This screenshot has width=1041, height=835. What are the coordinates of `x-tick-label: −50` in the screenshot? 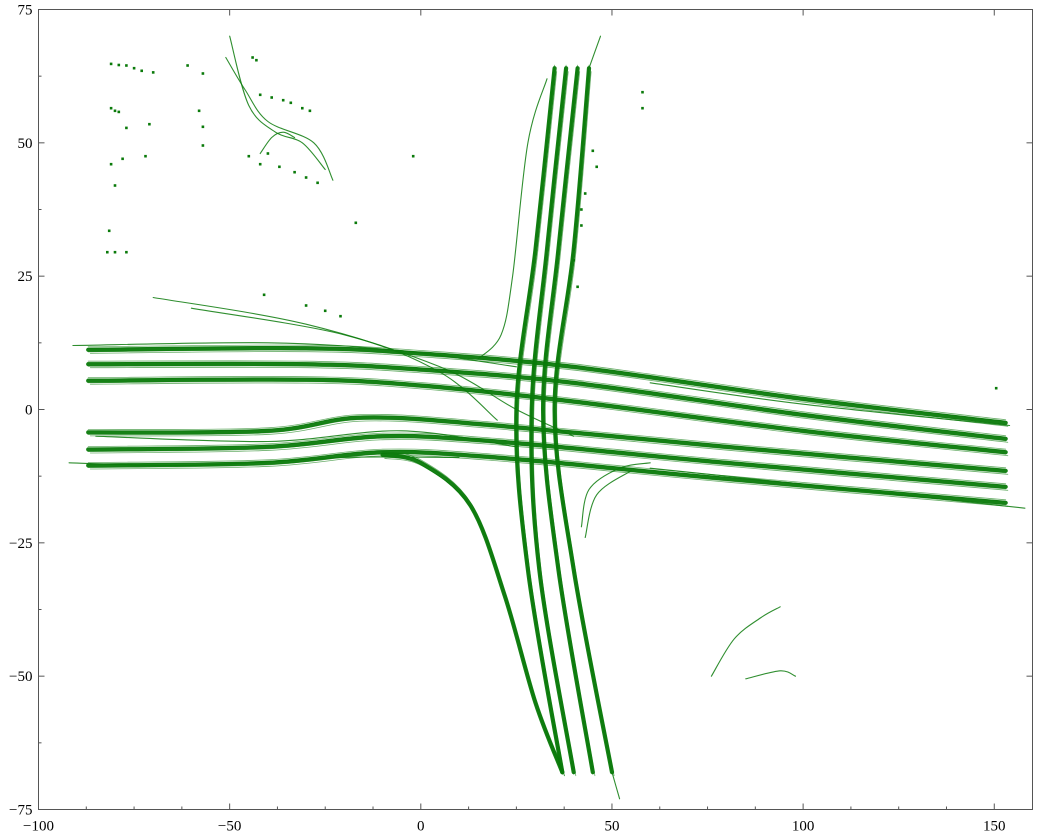 It's located at (229, 827).